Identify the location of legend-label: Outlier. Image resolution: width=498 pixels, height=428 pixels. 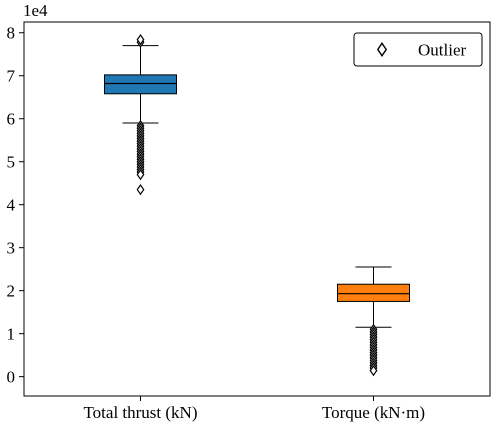
(442, 50).